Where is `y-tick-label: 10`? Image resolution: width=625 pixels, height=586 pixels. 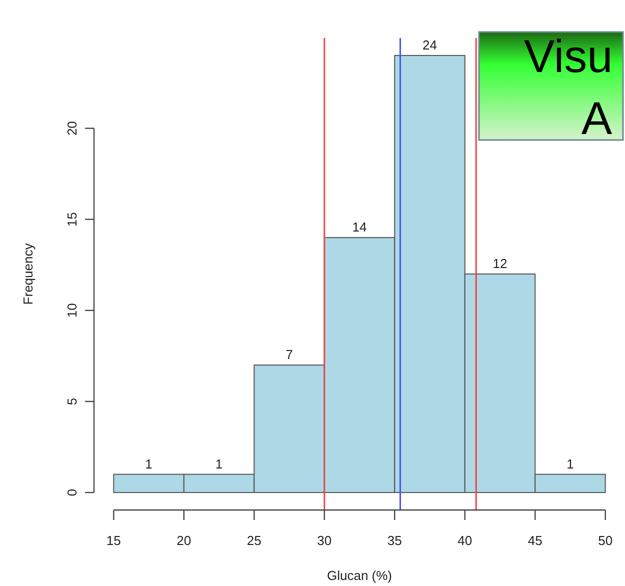 y-tick-label: 10 is located at coordinates (72, 310).